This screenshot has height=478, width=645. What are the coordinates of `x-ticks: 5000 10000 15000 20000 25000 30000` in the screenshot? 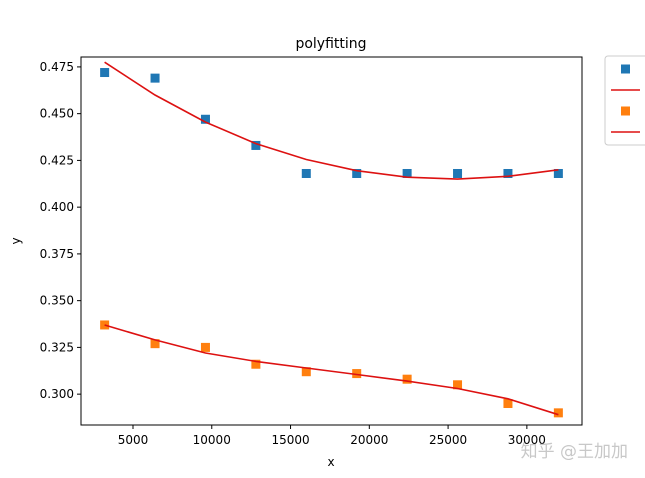 It's located at (332, 436).